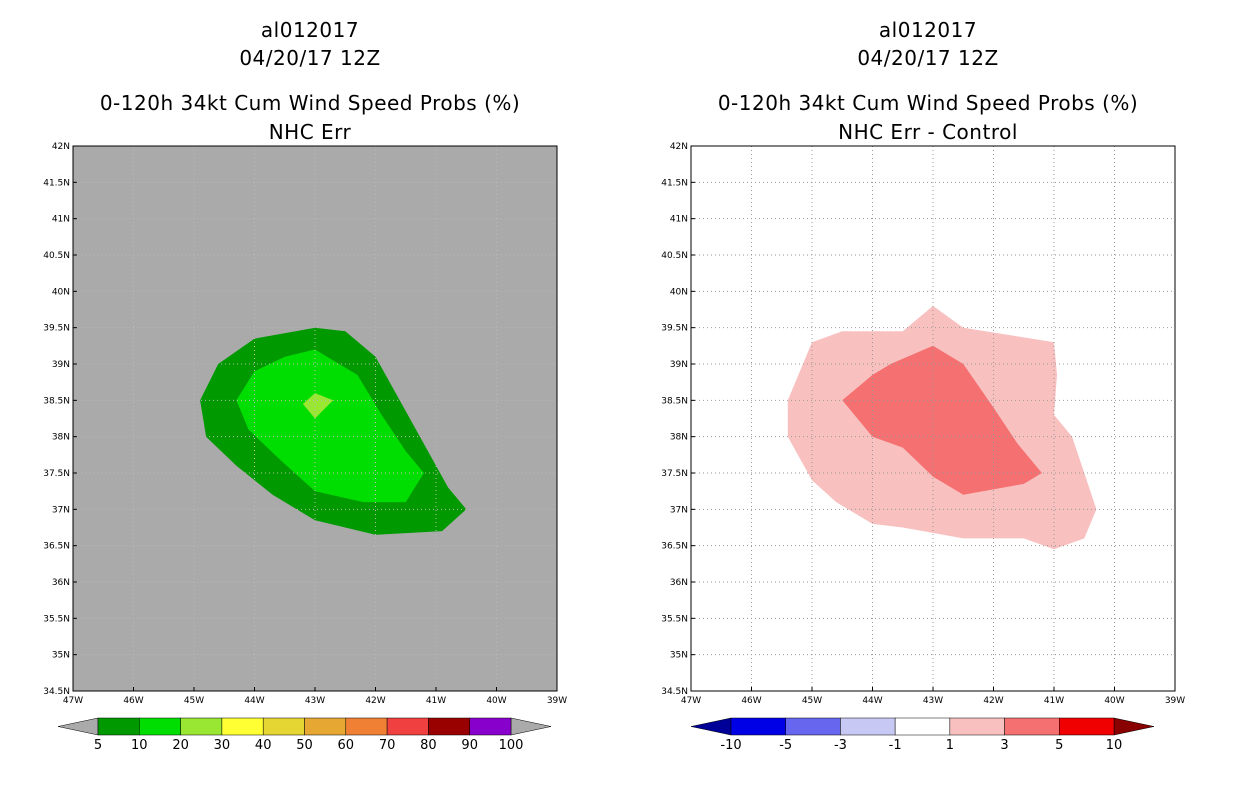  Describe the element at coordinates (691, 701) in the screenshot. I see `right-lon-label: 47W` at that location.